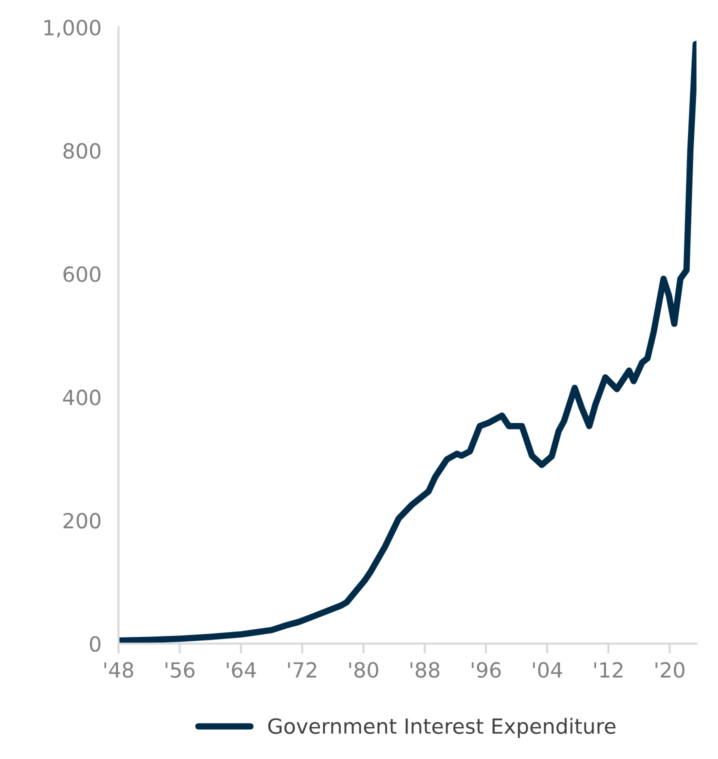 This screenshot has width=718, height=759. Describe the element at coordinates (81, 274) in the screenshot. I see `y-tick-label: 600` at that location.